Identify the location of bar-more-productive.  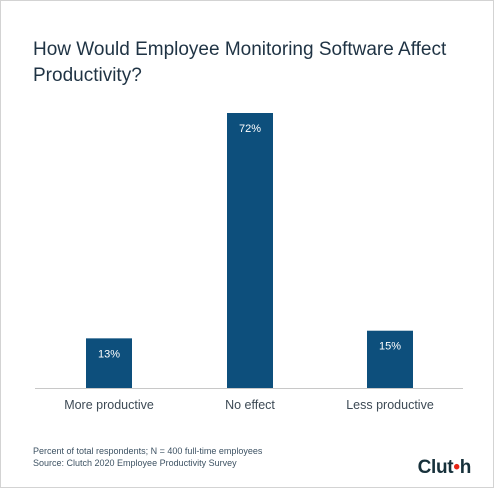
(109, 363).